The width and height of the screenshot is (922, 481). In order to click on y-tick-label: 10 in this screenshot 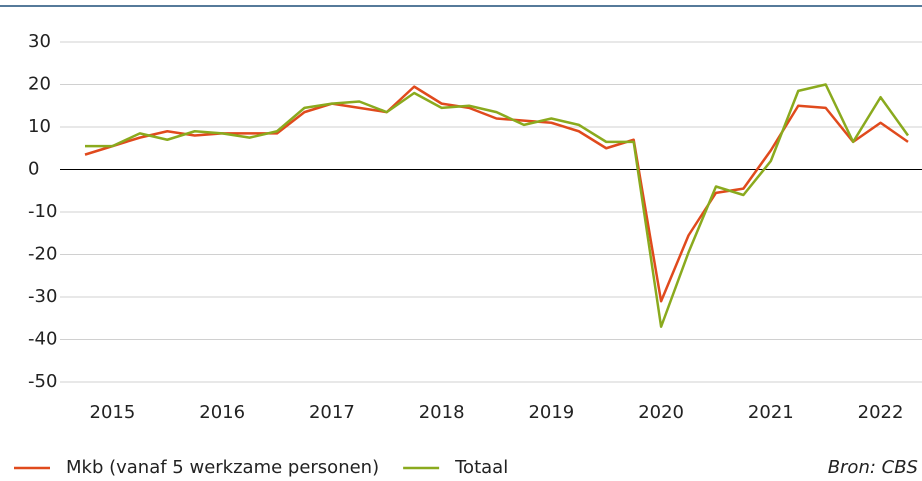, I will do `click(39, 126)`.